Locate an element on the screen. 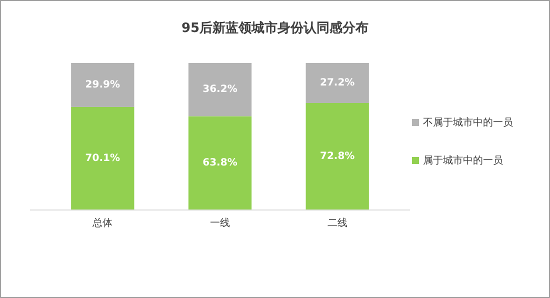 The height and width of the screenshot is (298, 550). data-label: 63.8% is located at coordinates (220, 163).